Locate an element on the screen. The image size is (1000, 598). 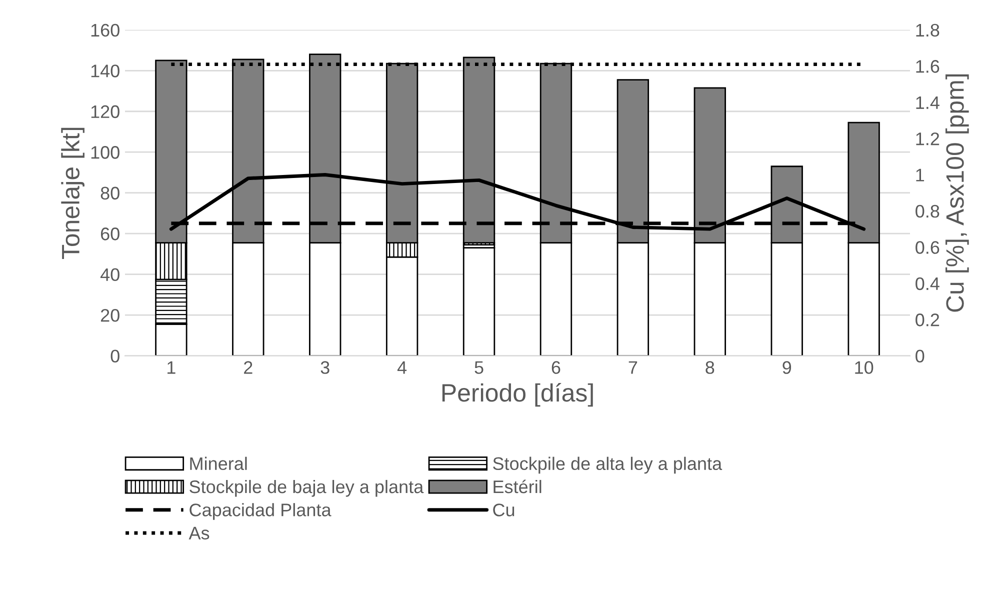
y-axis-title: Tonelaje [kt] is located at coordinates (72, 193).